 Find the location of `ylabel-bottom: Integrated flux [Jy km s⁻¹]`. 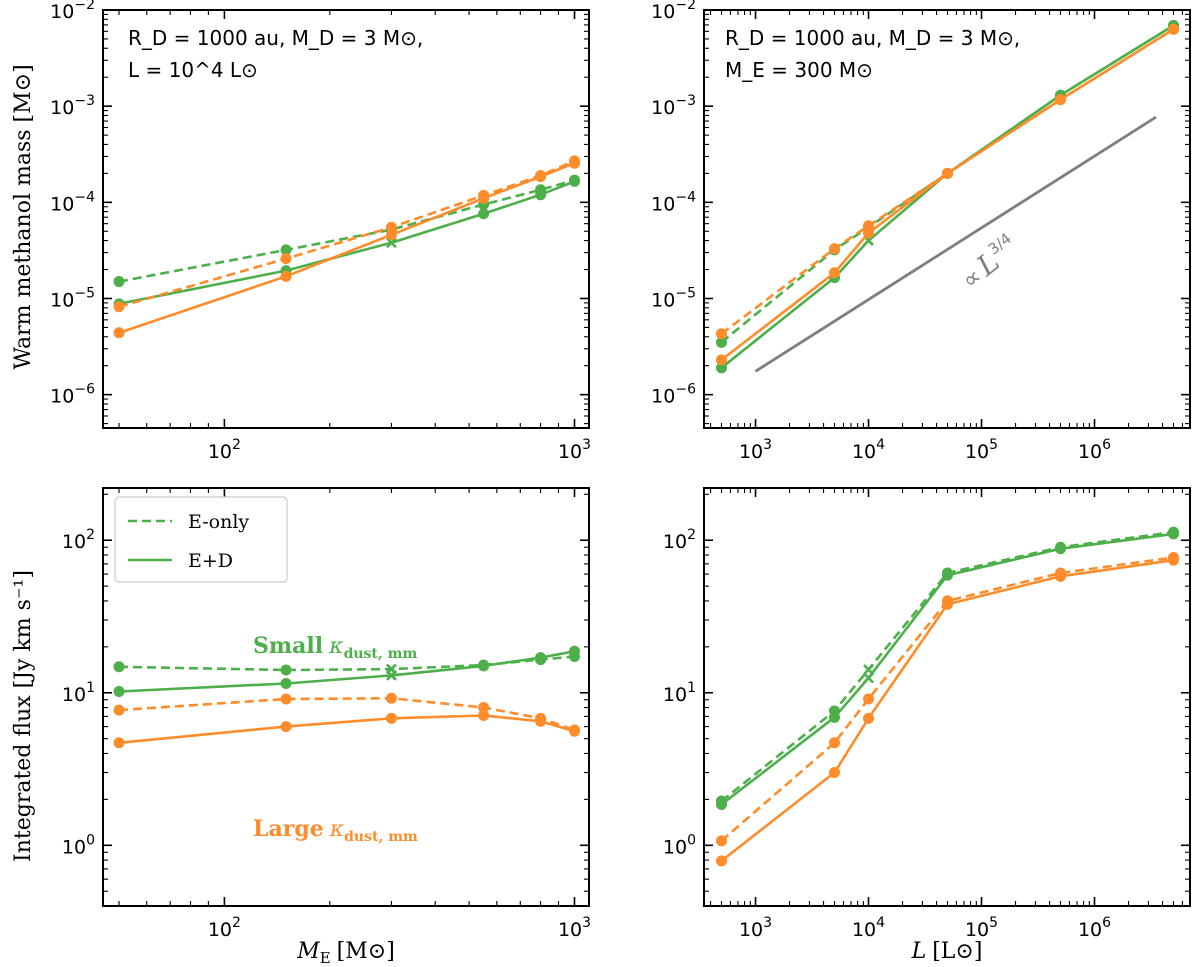

ylabel-bottom: Integrated flux [Jy km s⁻¹] is located at coordinates (23, 716).